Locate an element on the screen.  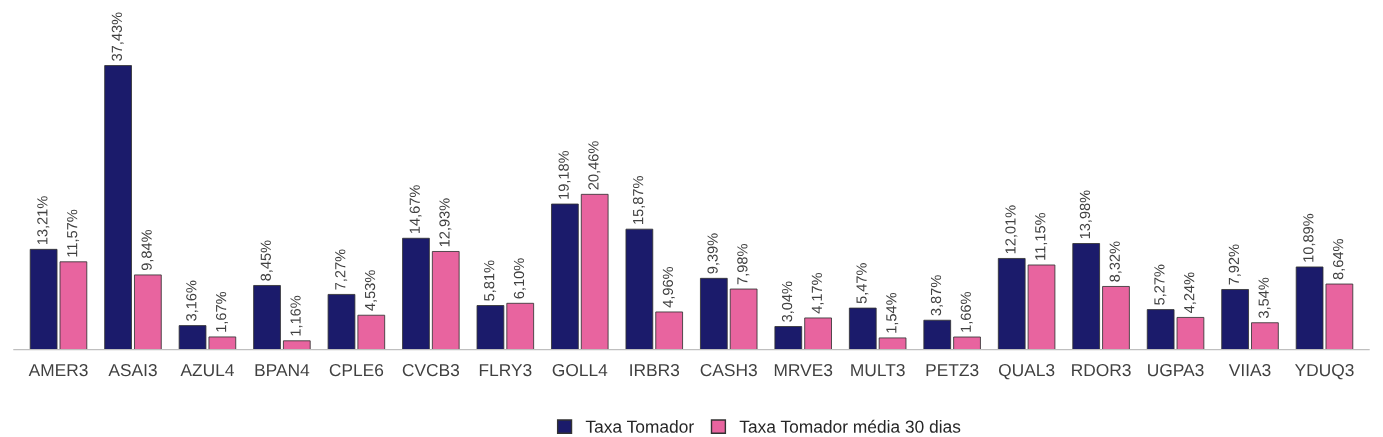
data-label: 11,15% is located at coordinates (1041, 236).